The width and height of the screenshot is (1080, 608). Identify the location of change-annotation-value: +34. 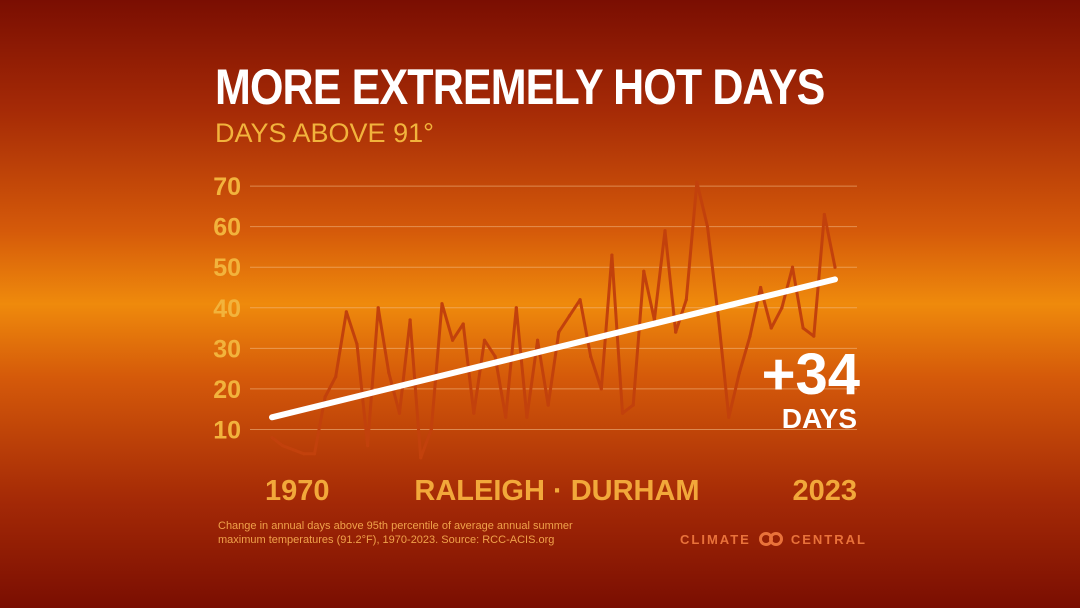
(811, 374).